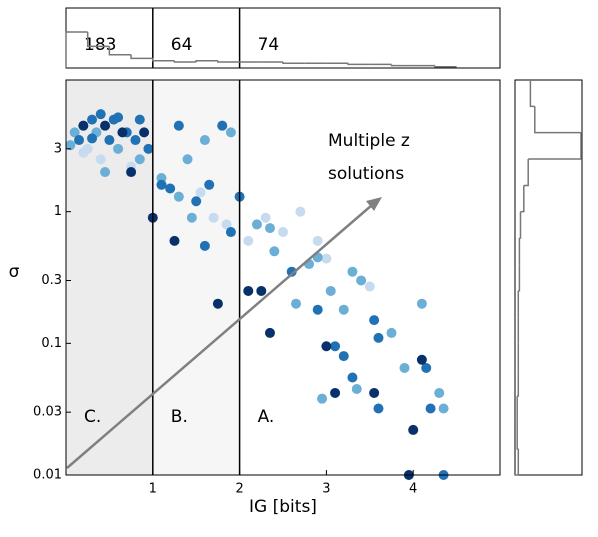 This screenshot has width=598, height=537. I want to click on region-count: 64, so click(182, 45).